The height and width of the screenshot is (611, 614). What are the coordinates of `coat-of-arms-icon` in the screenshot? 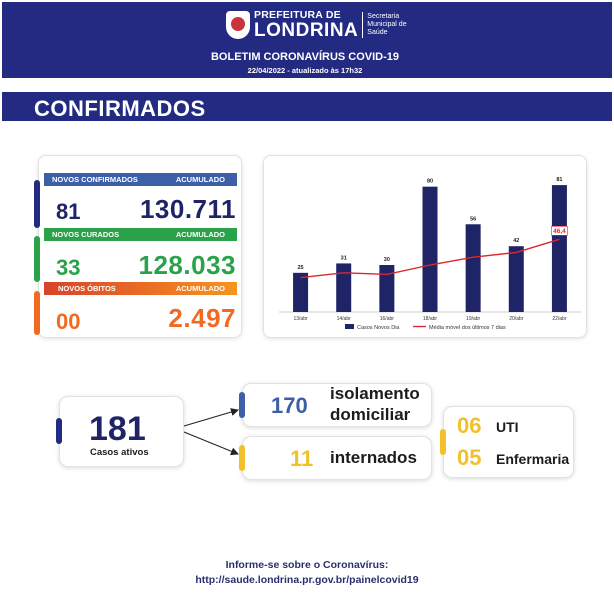 It's located at (238, 24).